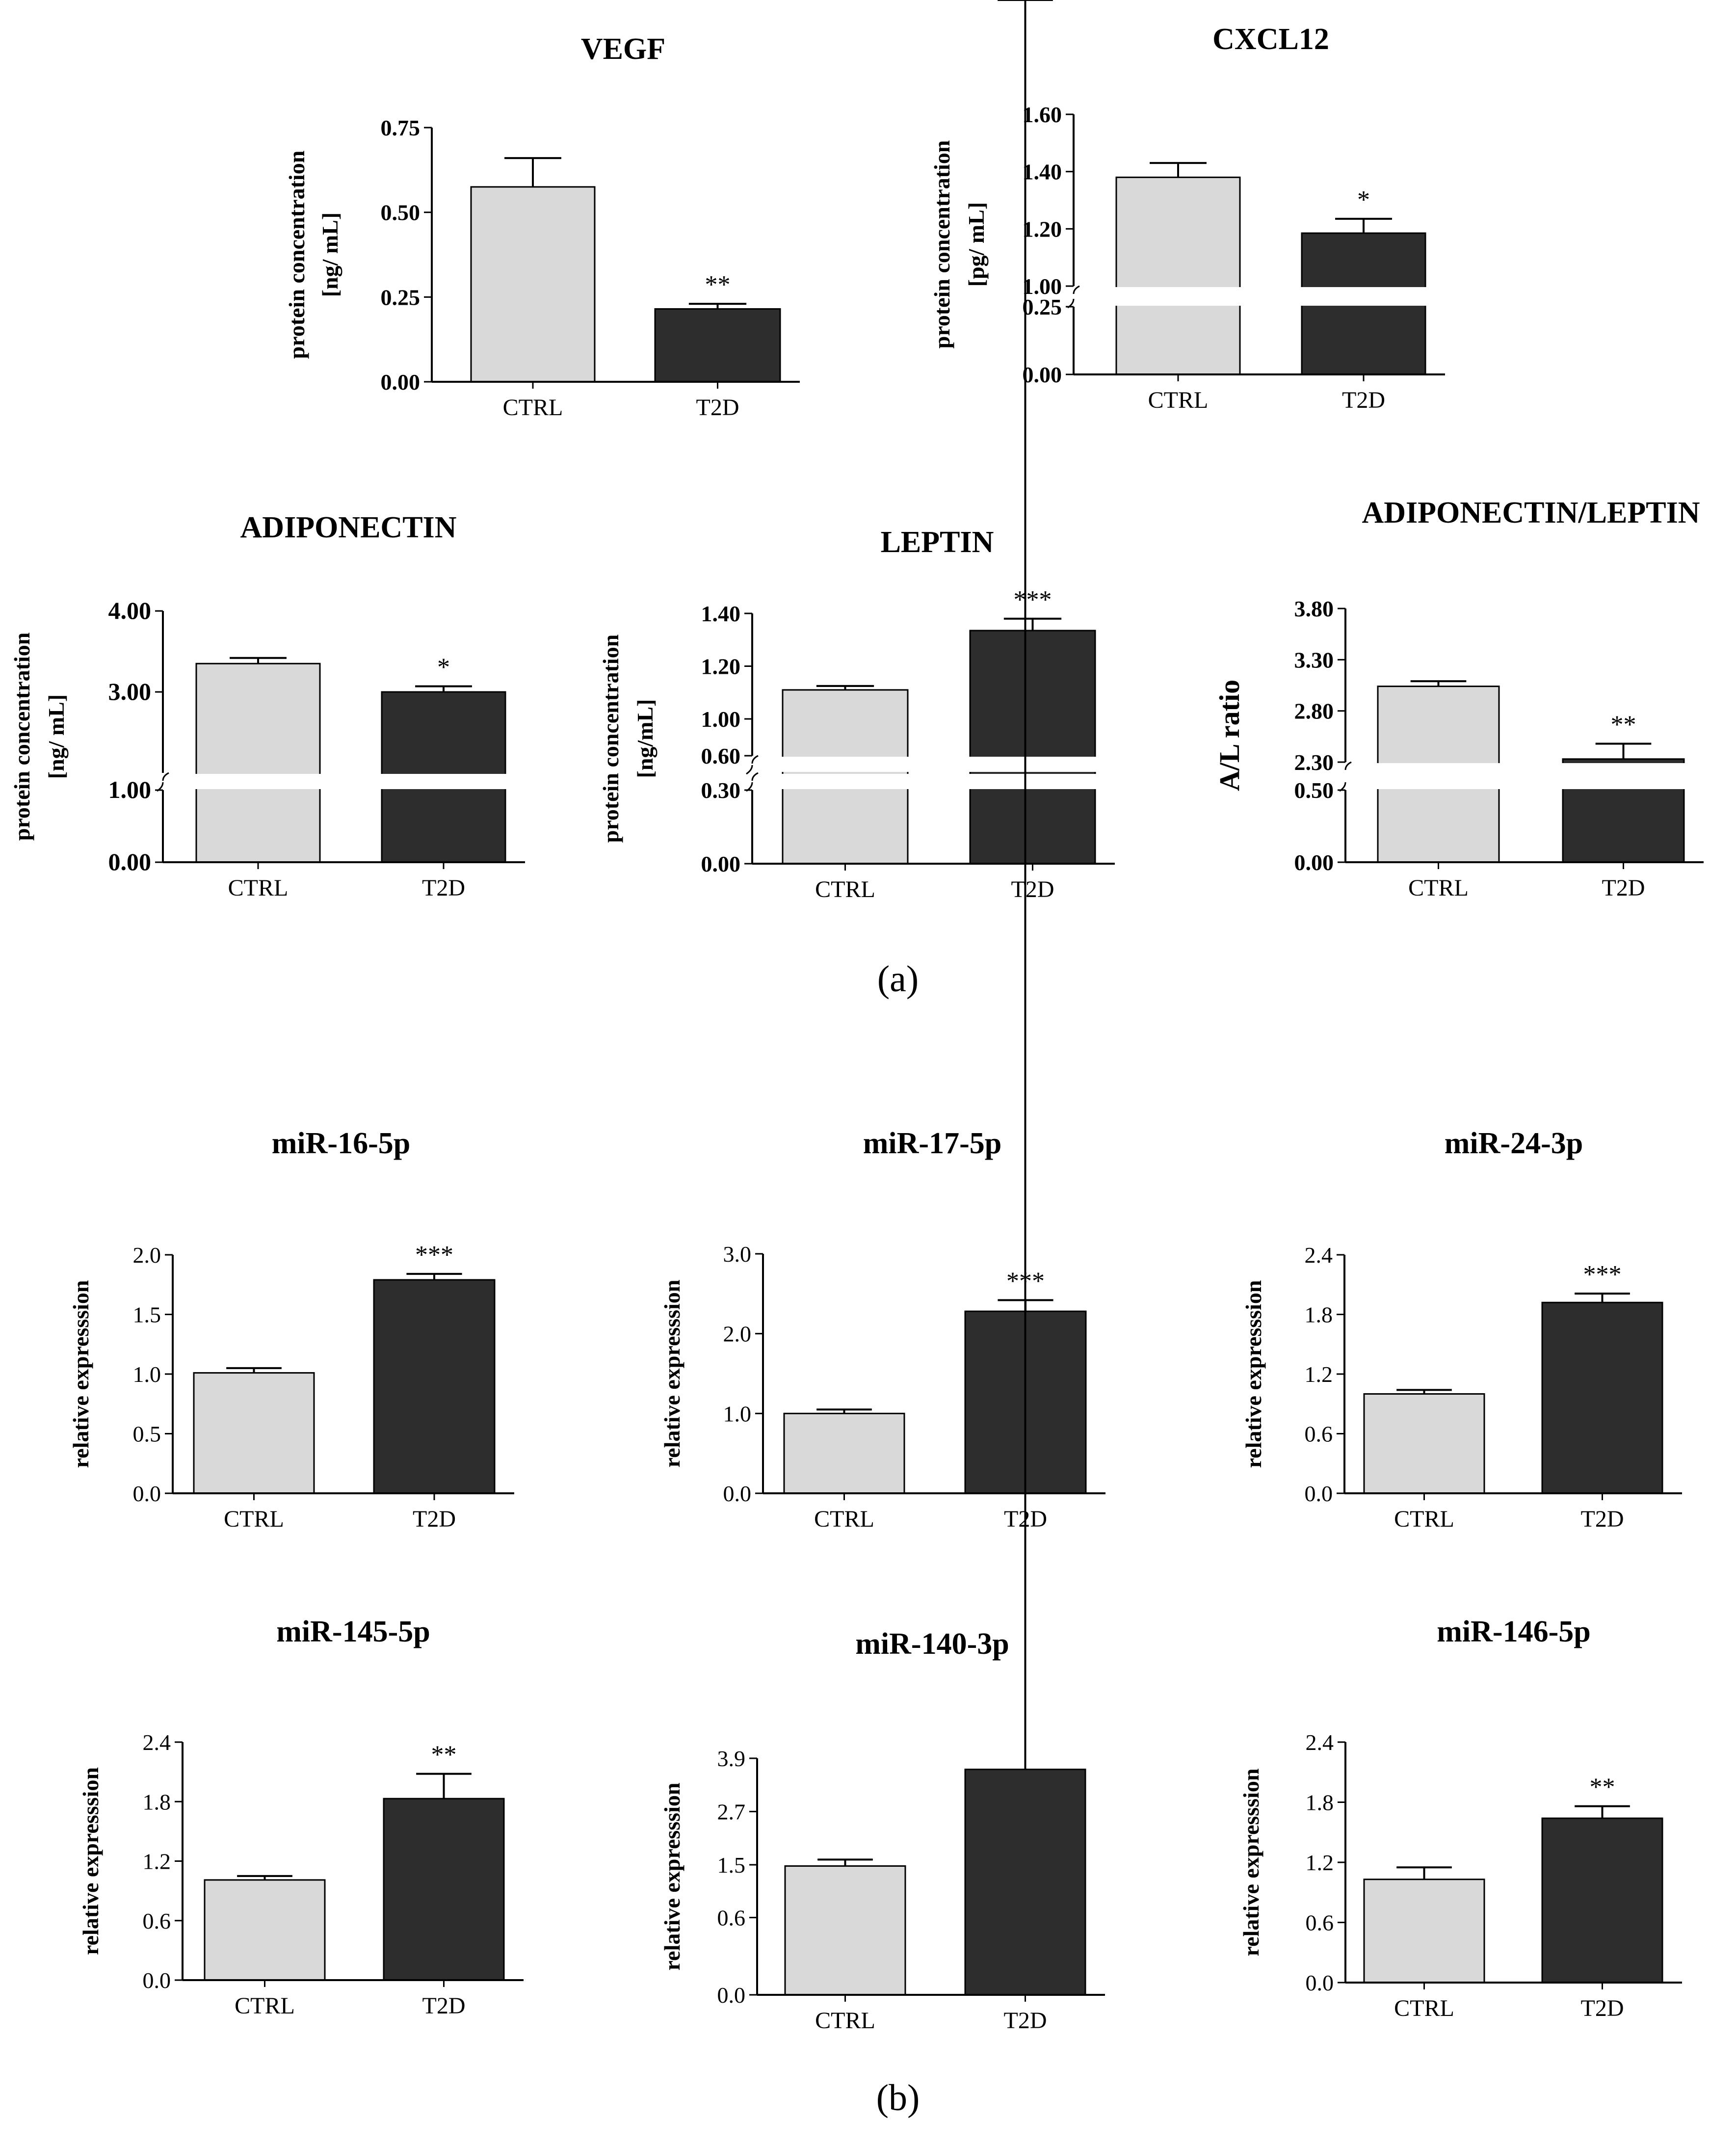 This screenshot has height=2145, width=1736. I want to click on y-tick-label: 3.00, so click(130, 691).